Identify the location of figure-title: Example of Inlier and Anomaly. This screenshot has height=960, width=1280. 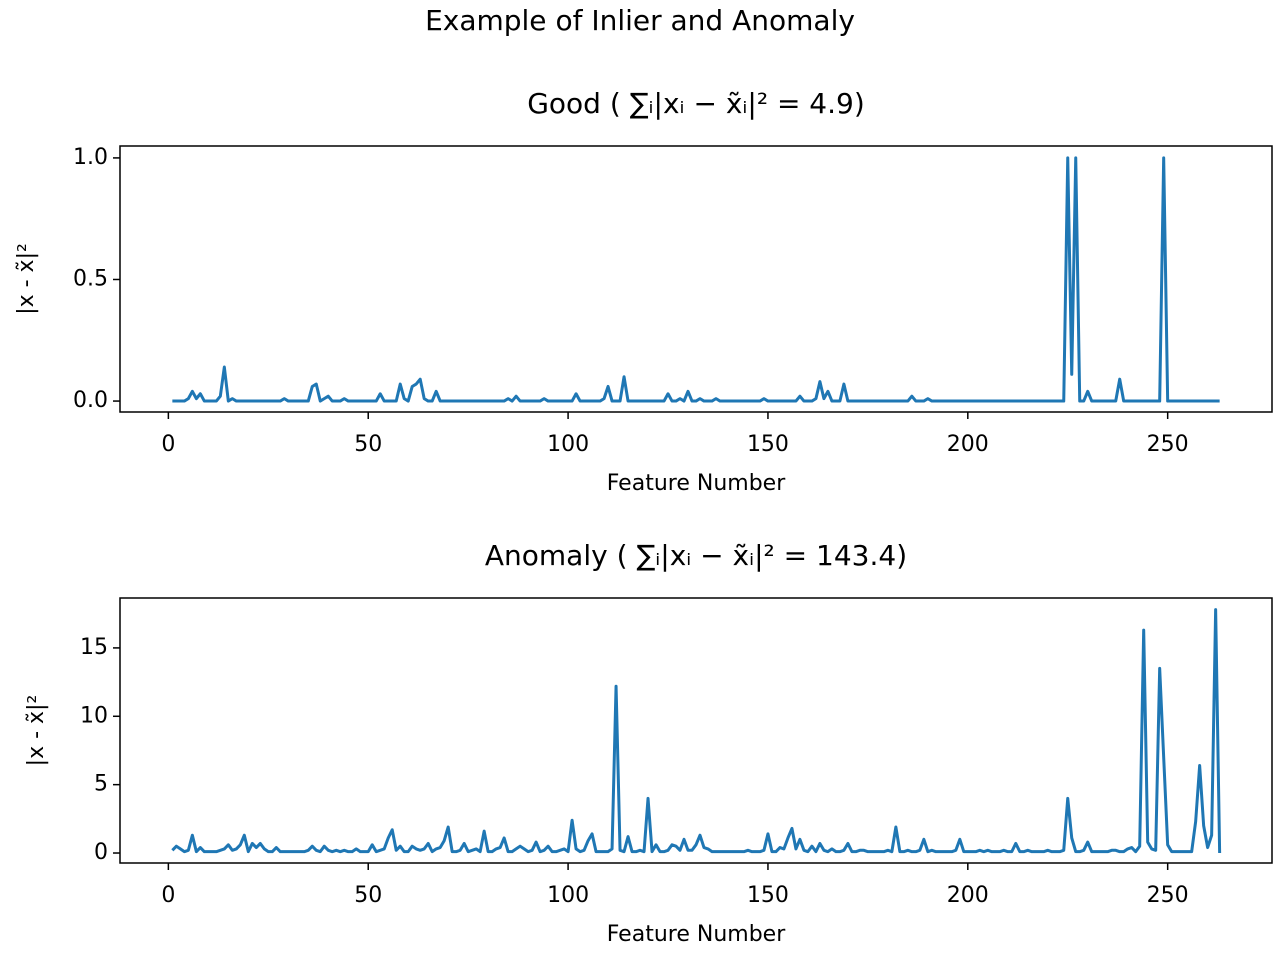
(640, 20).